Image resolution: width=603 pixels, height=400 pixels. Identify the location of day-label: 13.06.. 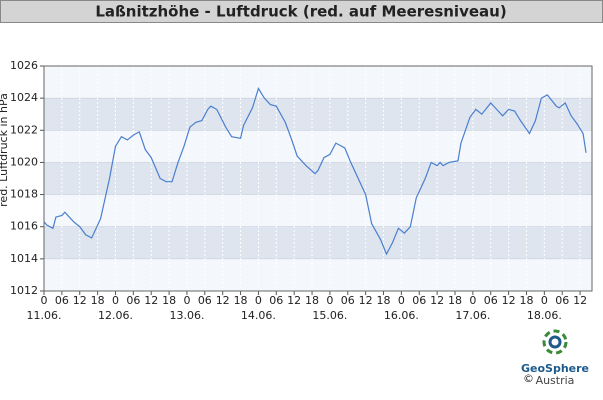
(186, 315).